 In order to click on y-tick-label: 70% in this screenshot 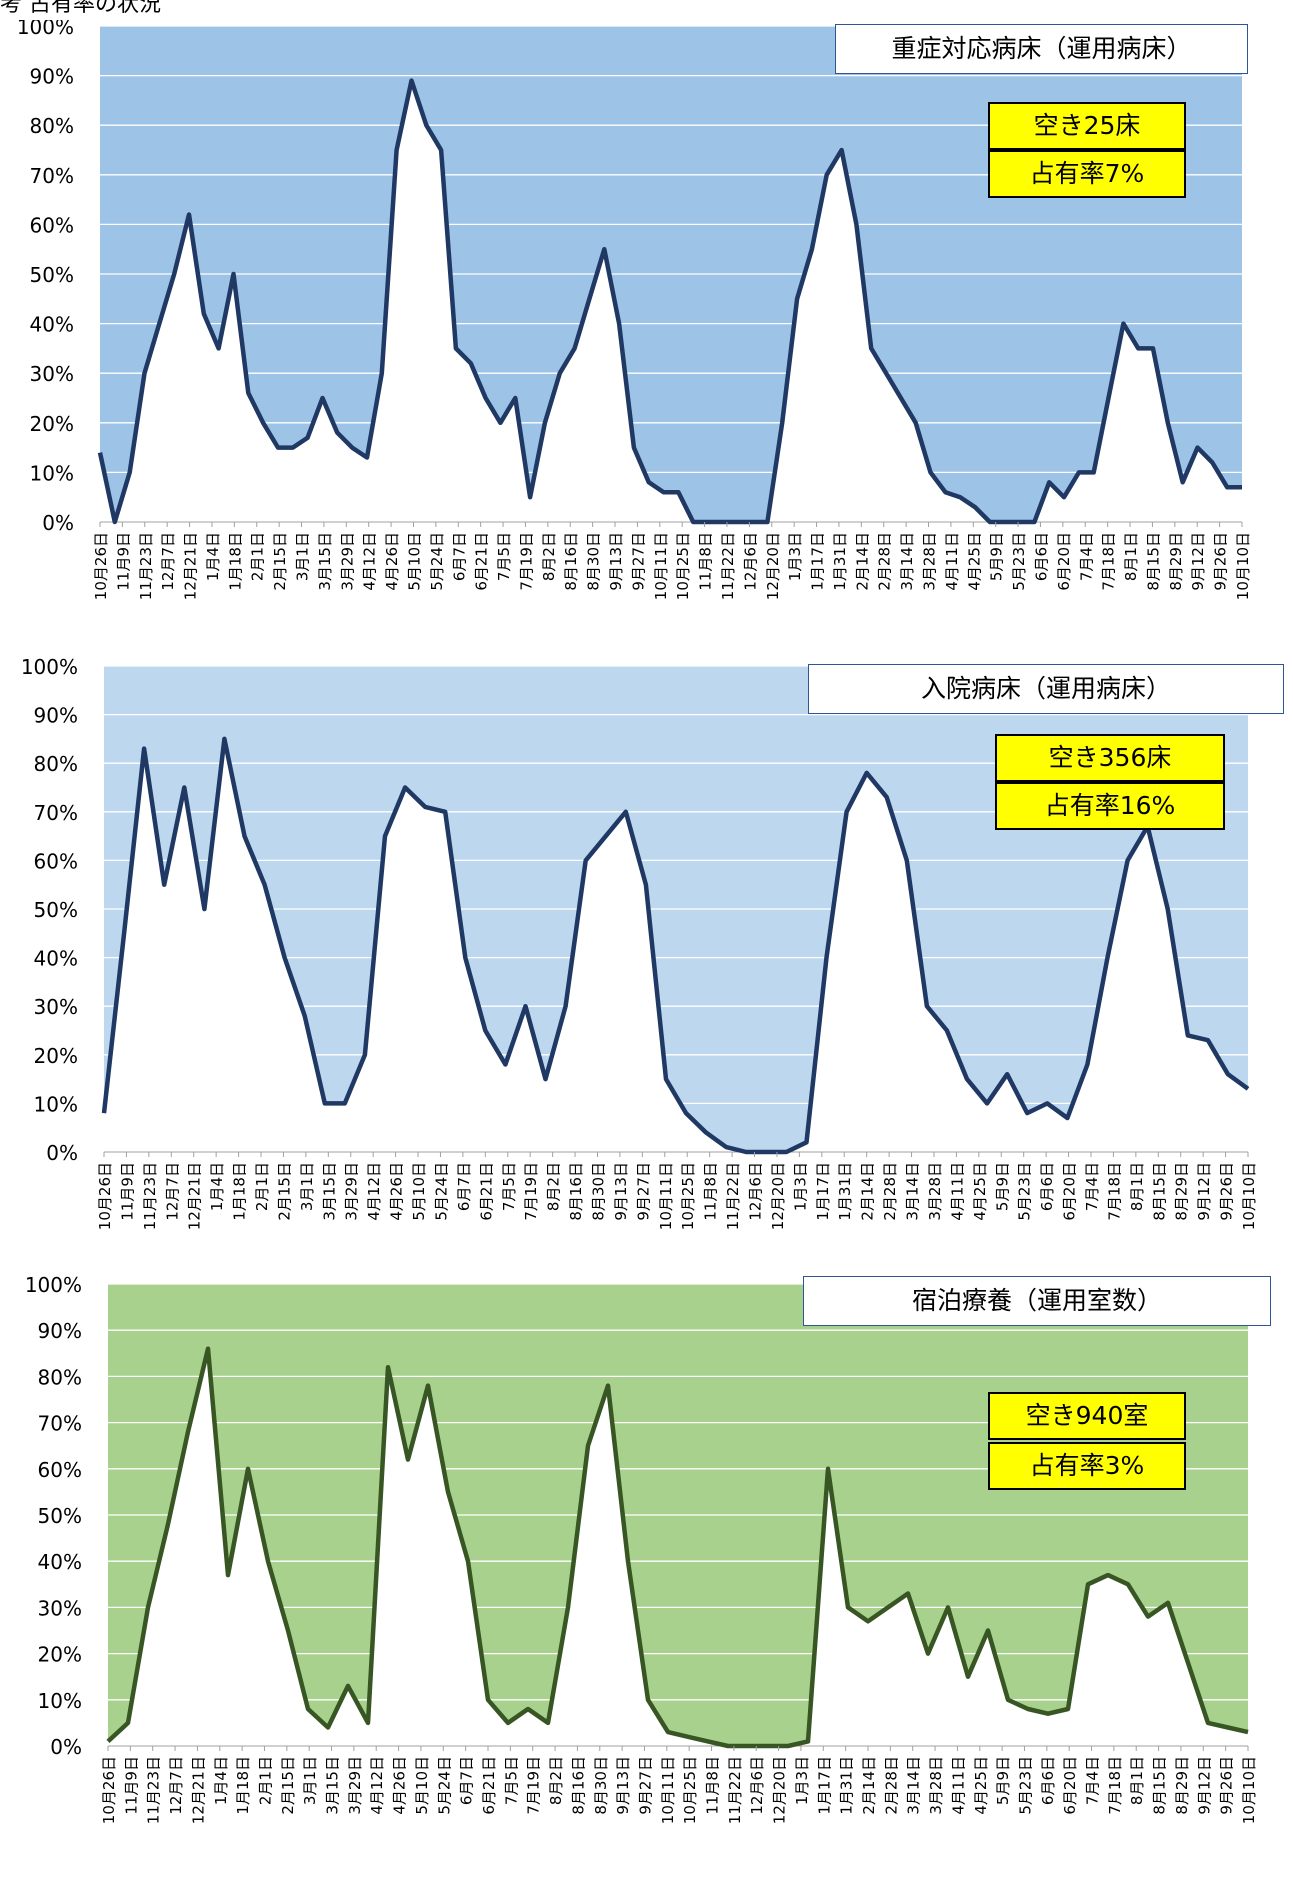, I will do `click(52, 176)`.